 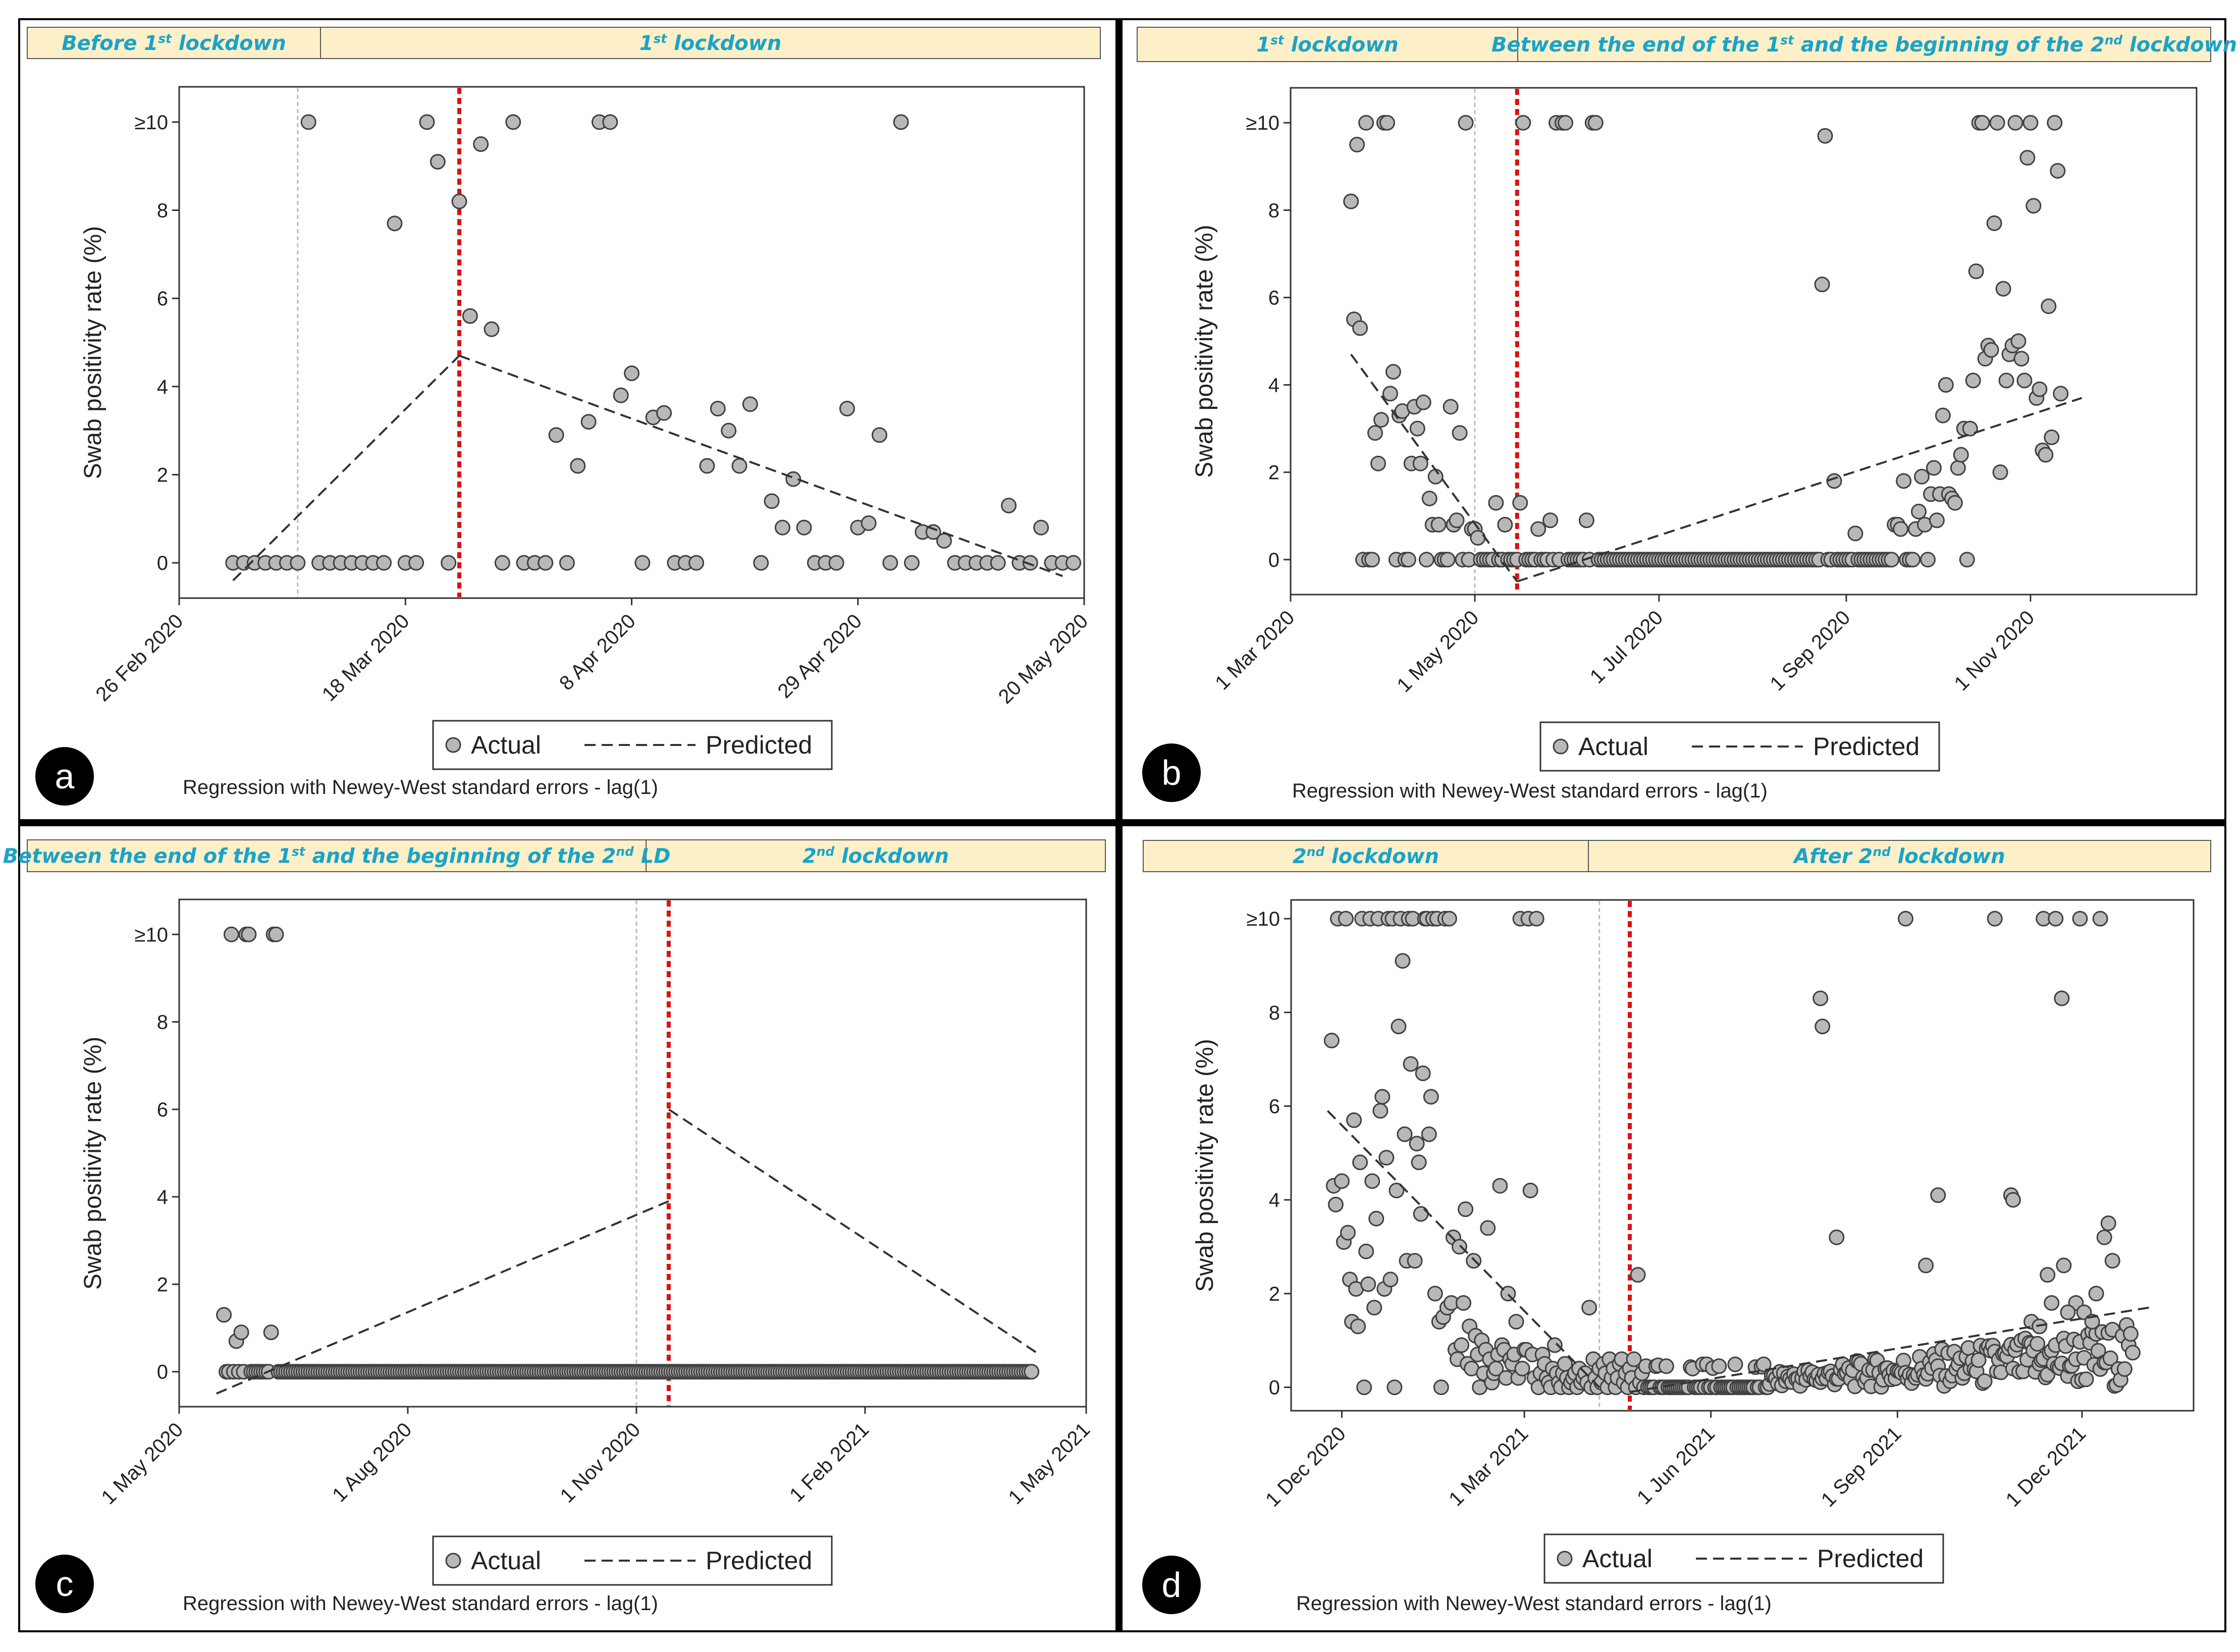 What do you see at coordinates (162, 1372) in the screenshot?
I see `y-tick-label: 0` at bounding box center [162, 1372].